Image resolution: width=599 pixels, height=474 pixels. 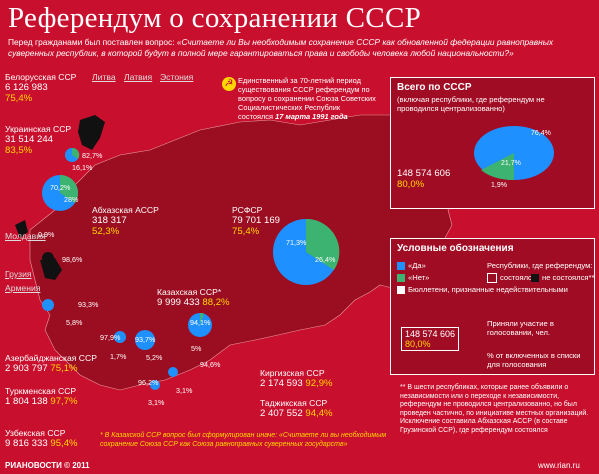 What do you see at coordinates (216, 302) in the screenshot?
I see `kaz-pct: 88,2%` at bounding box center [216, 302].